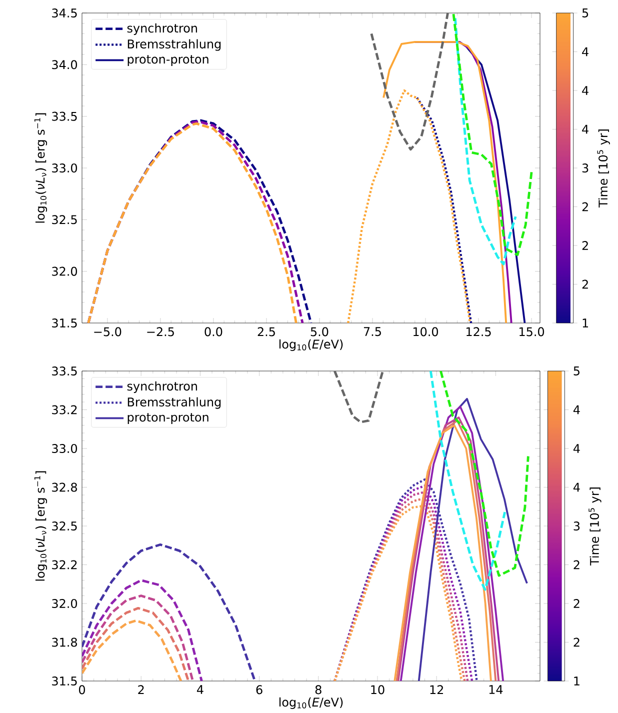 This screenshot has width=618, height=713. What do you see at coordinates (108, 331) in the screenshot?
I see `x-tick-label: −5.0` at bounding box center [108, 331].